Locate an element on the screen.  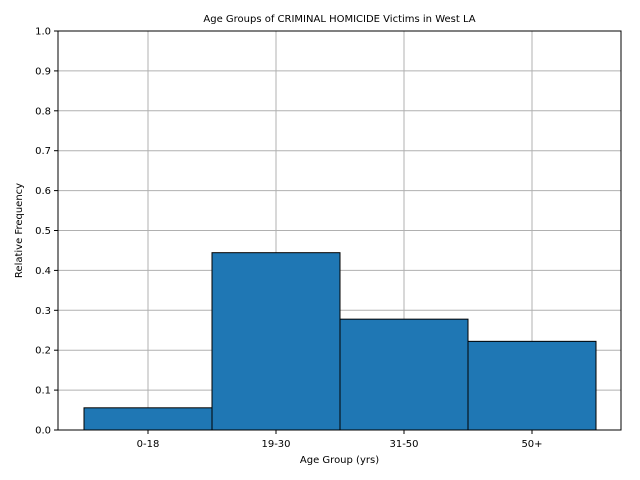
y-tick-label: 0.3 is located at coordinates (43, 311).